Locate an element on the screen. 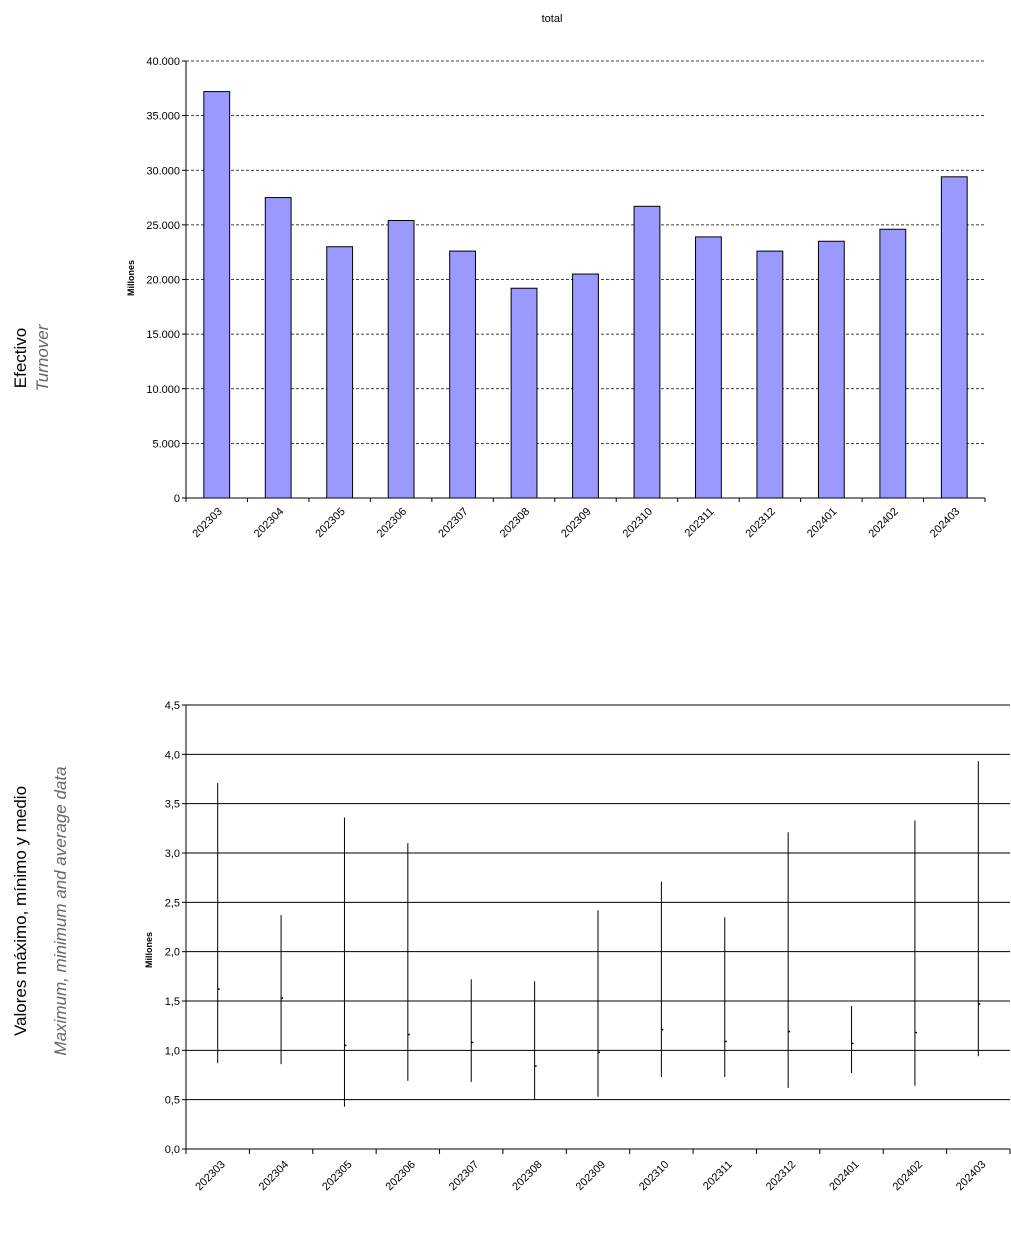  chart1-side-label-es: Efectivo is located at coordinates (20, 358).